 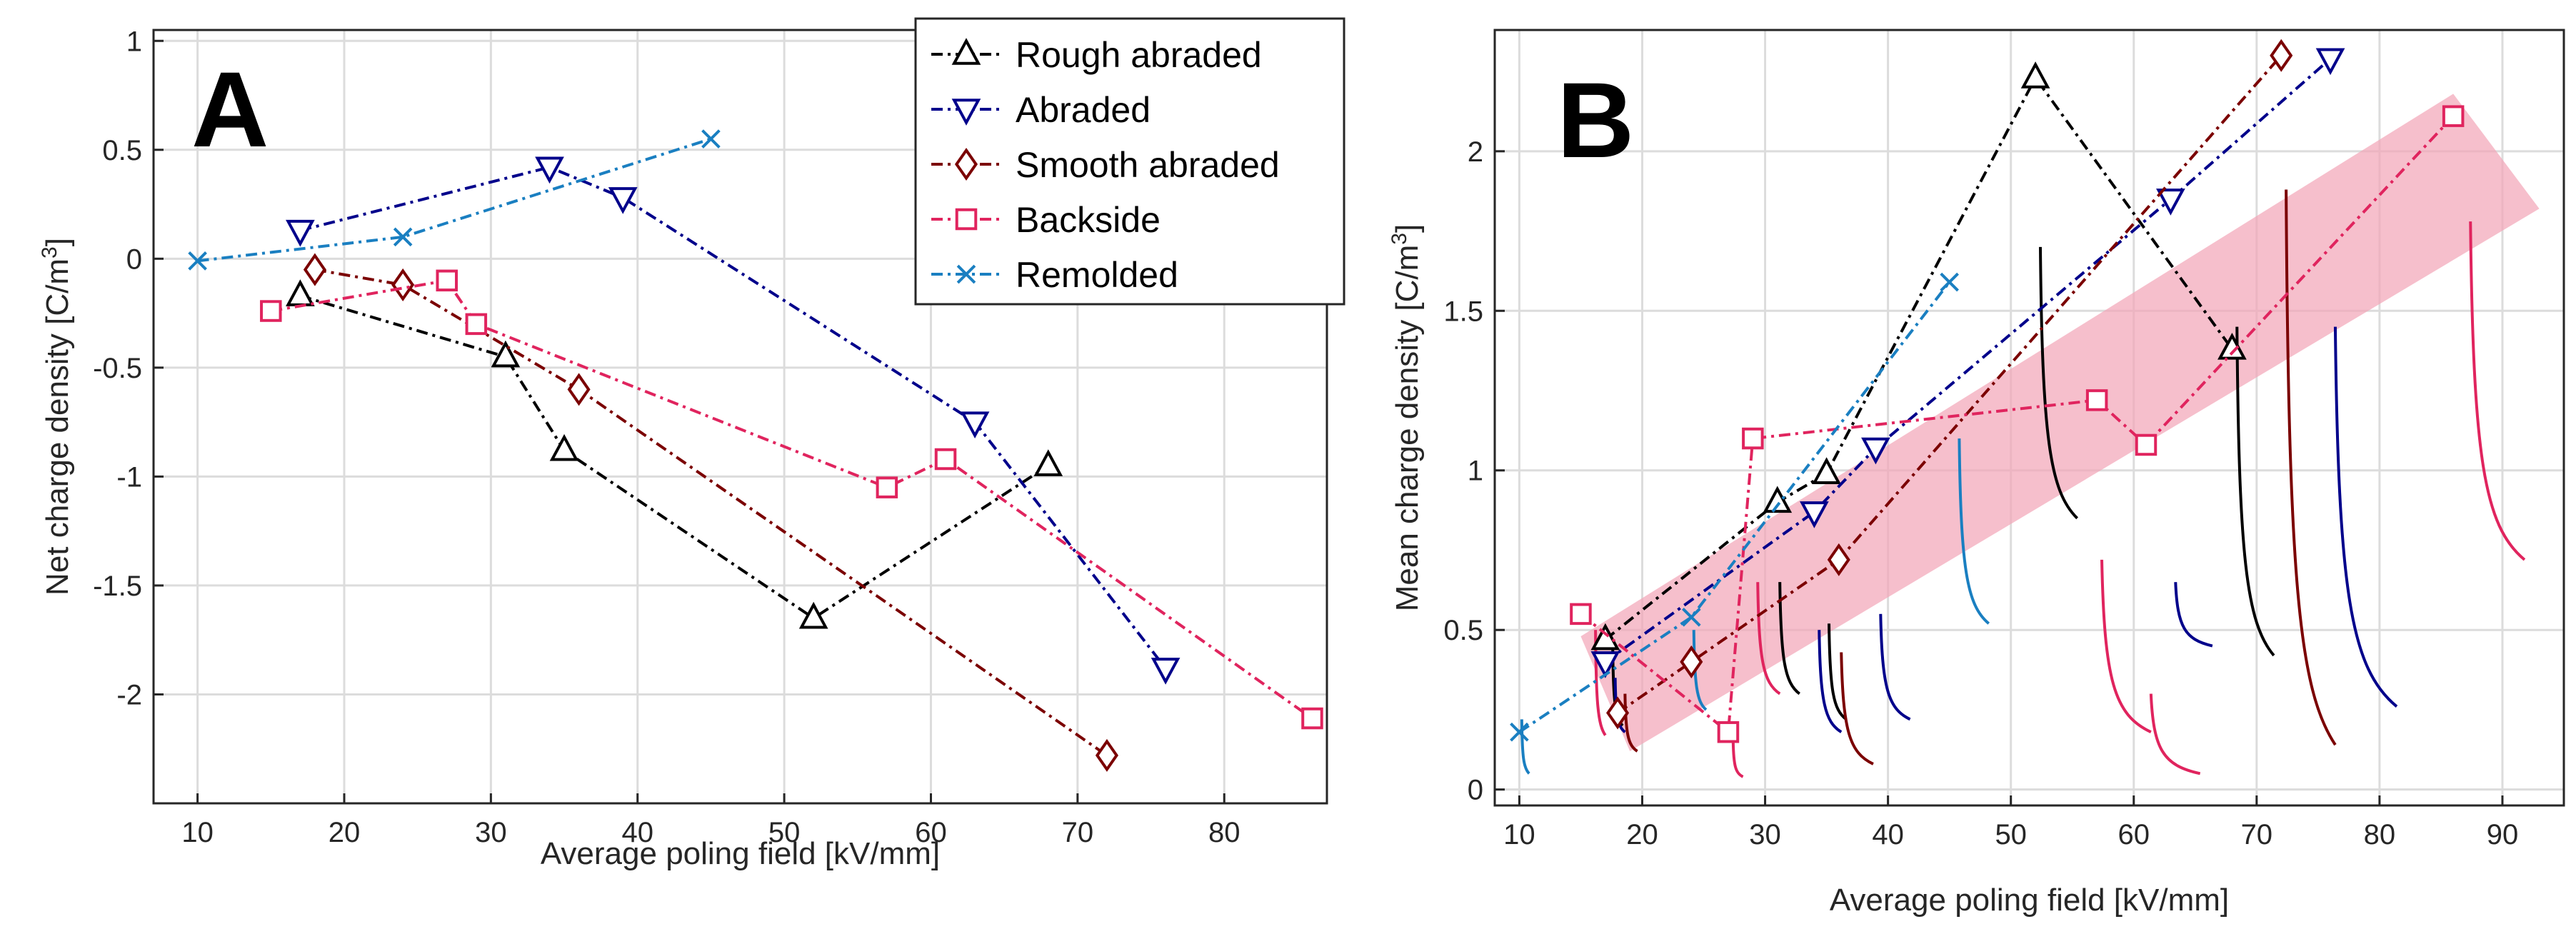 What do you see at coordinates (1595, 120) in the screenshot?
I see `panel-b-letter: B` at bounding box center [1595, 120].